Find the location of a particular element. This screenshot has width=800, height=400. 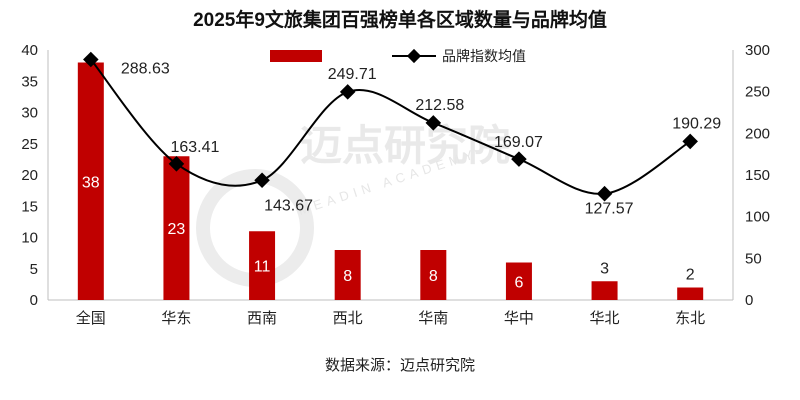

x-category-label: 华东 is located at coordinates (176, 318).